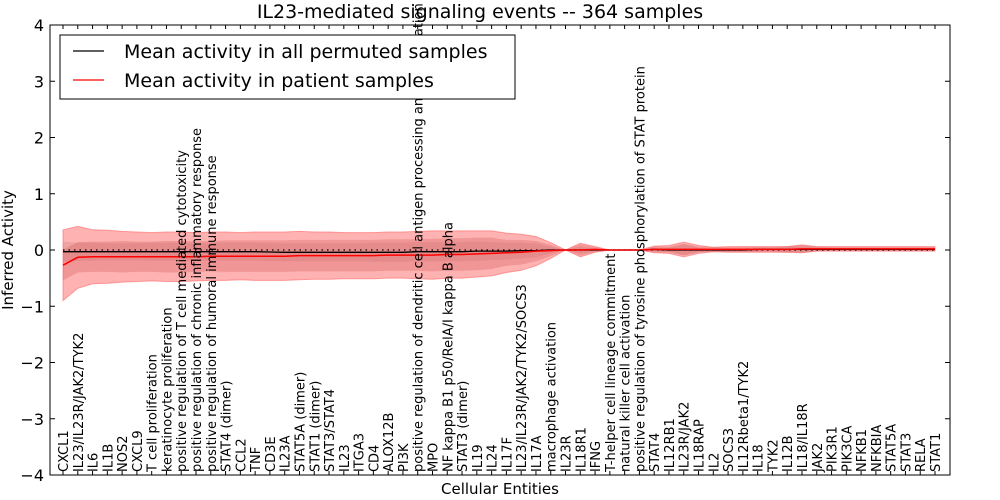 This screenshot has height=500, width=1000. Describe the element at coordinates (32, 363) in the screenshot. I see `y-tick-label: −2` at that location.